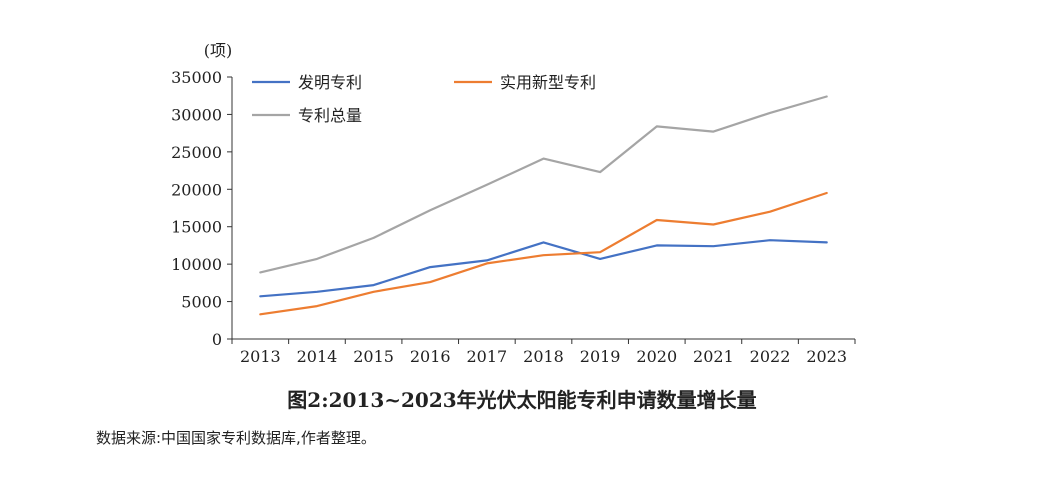 Image resolution: width=1044 pixels, height=490 pixels. Describe the element at coordinates (196, 152) in the screenshot. I see `y-tick-label: 25000` at that location.